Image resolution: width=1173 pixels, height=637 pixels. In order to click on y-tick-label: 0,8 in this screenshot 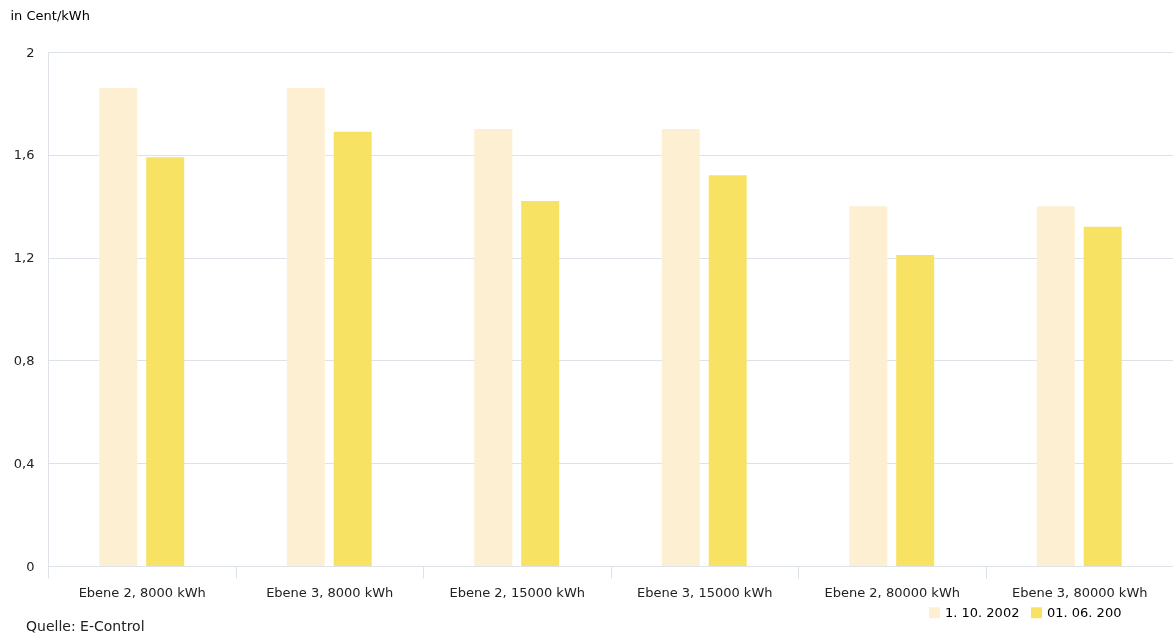, I will do `click(24, 360)`.